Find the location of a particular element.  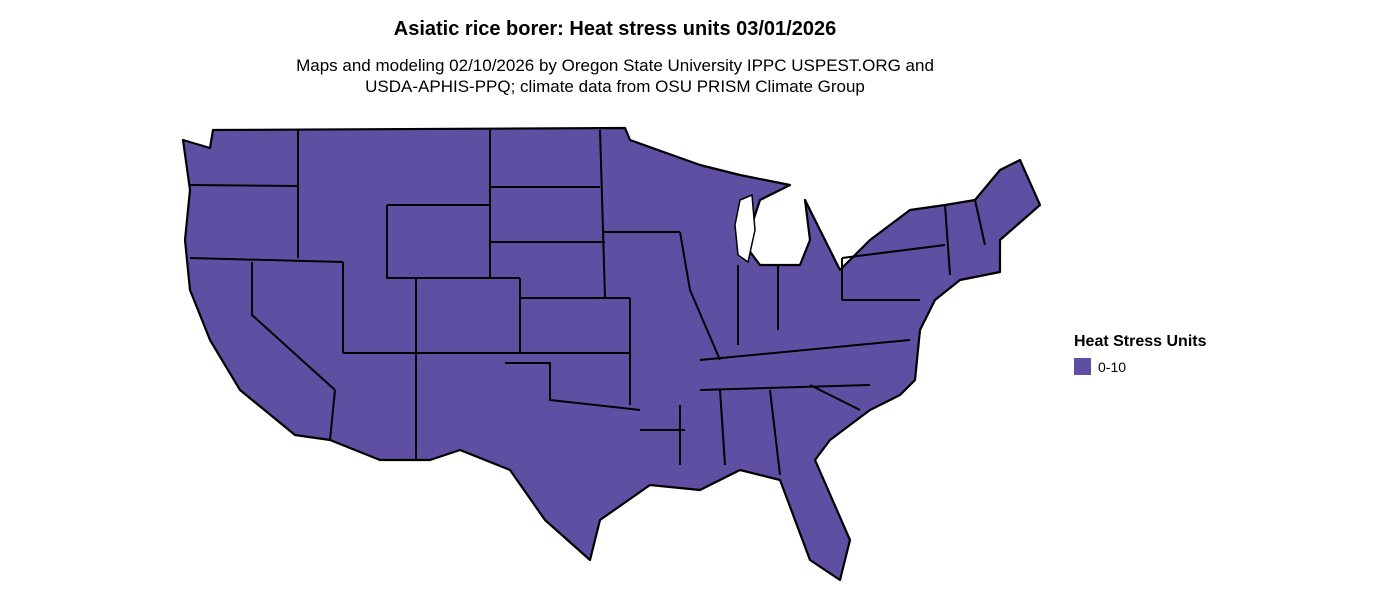

legend-item: 0-10 is located at coordinates (1140, 366).